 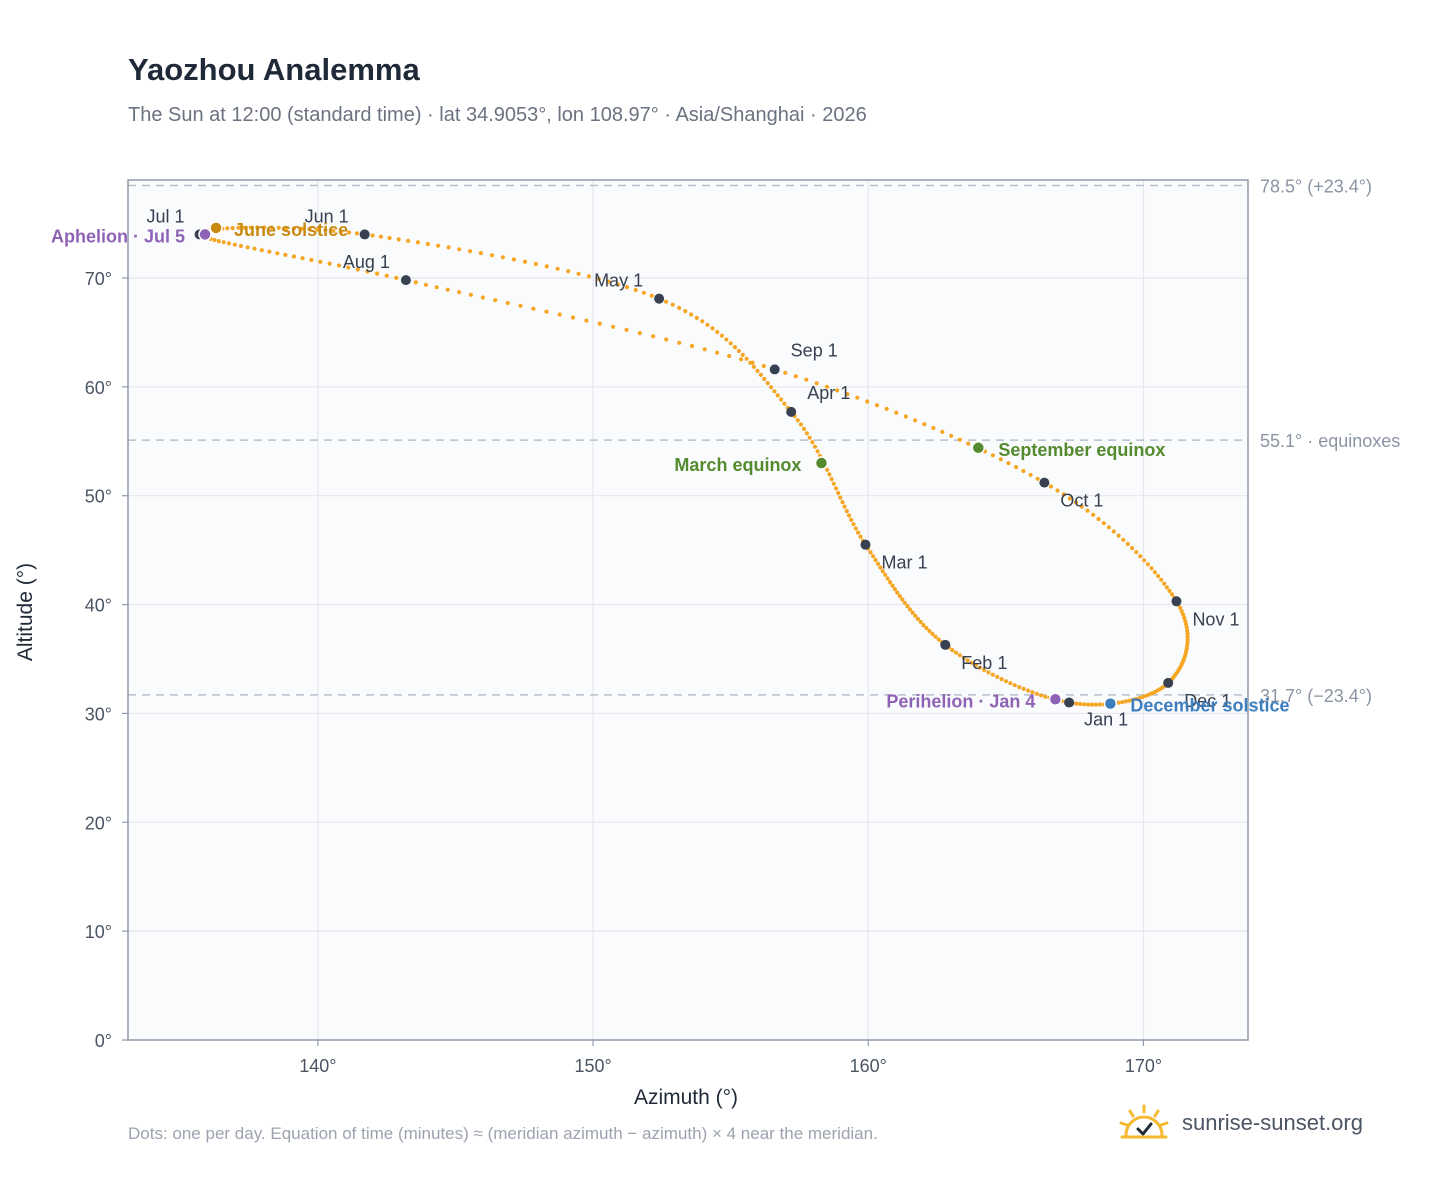 What do you see at coordinates (1081, 450) in the screenshot?
I see `event-label: September equinox` at bounding box center [1081, 450].